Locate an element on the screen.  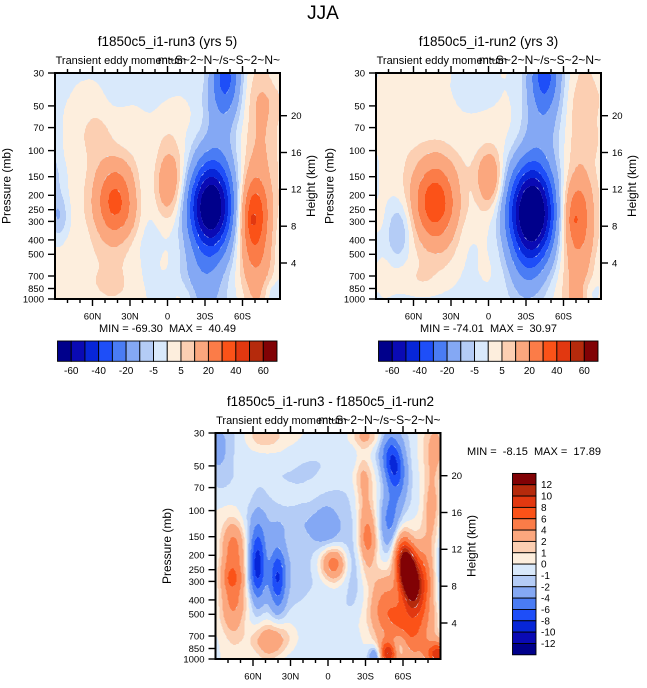
svg-text: -40 is located at coordinates (419, 371).